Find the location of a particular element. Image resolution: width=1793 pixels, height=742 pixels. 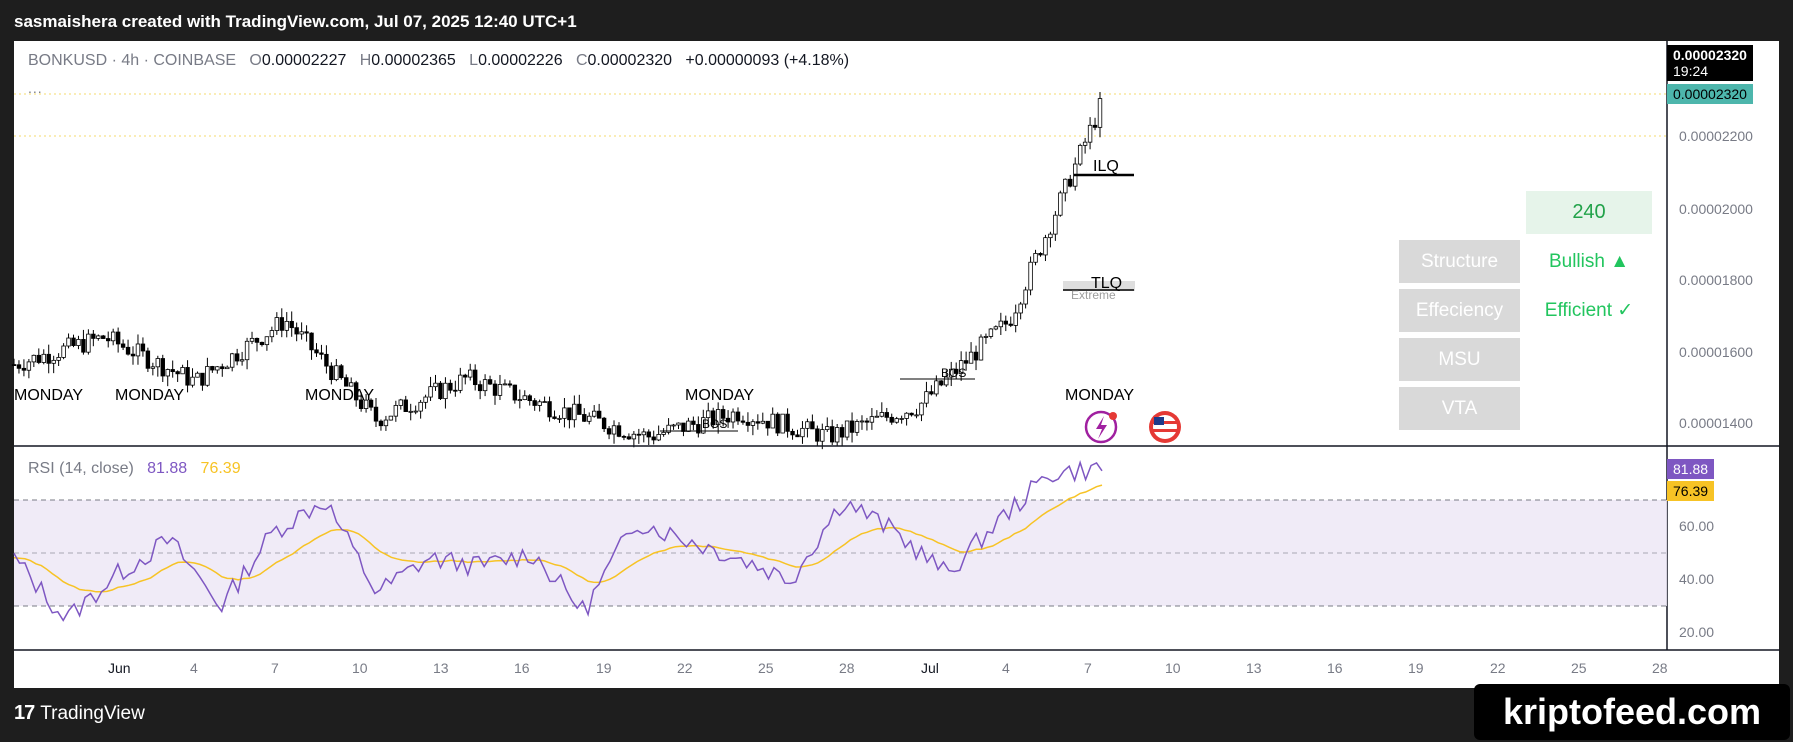

change-value: +0.00000093 (+4.18%) is located at coordinates (767, 60).